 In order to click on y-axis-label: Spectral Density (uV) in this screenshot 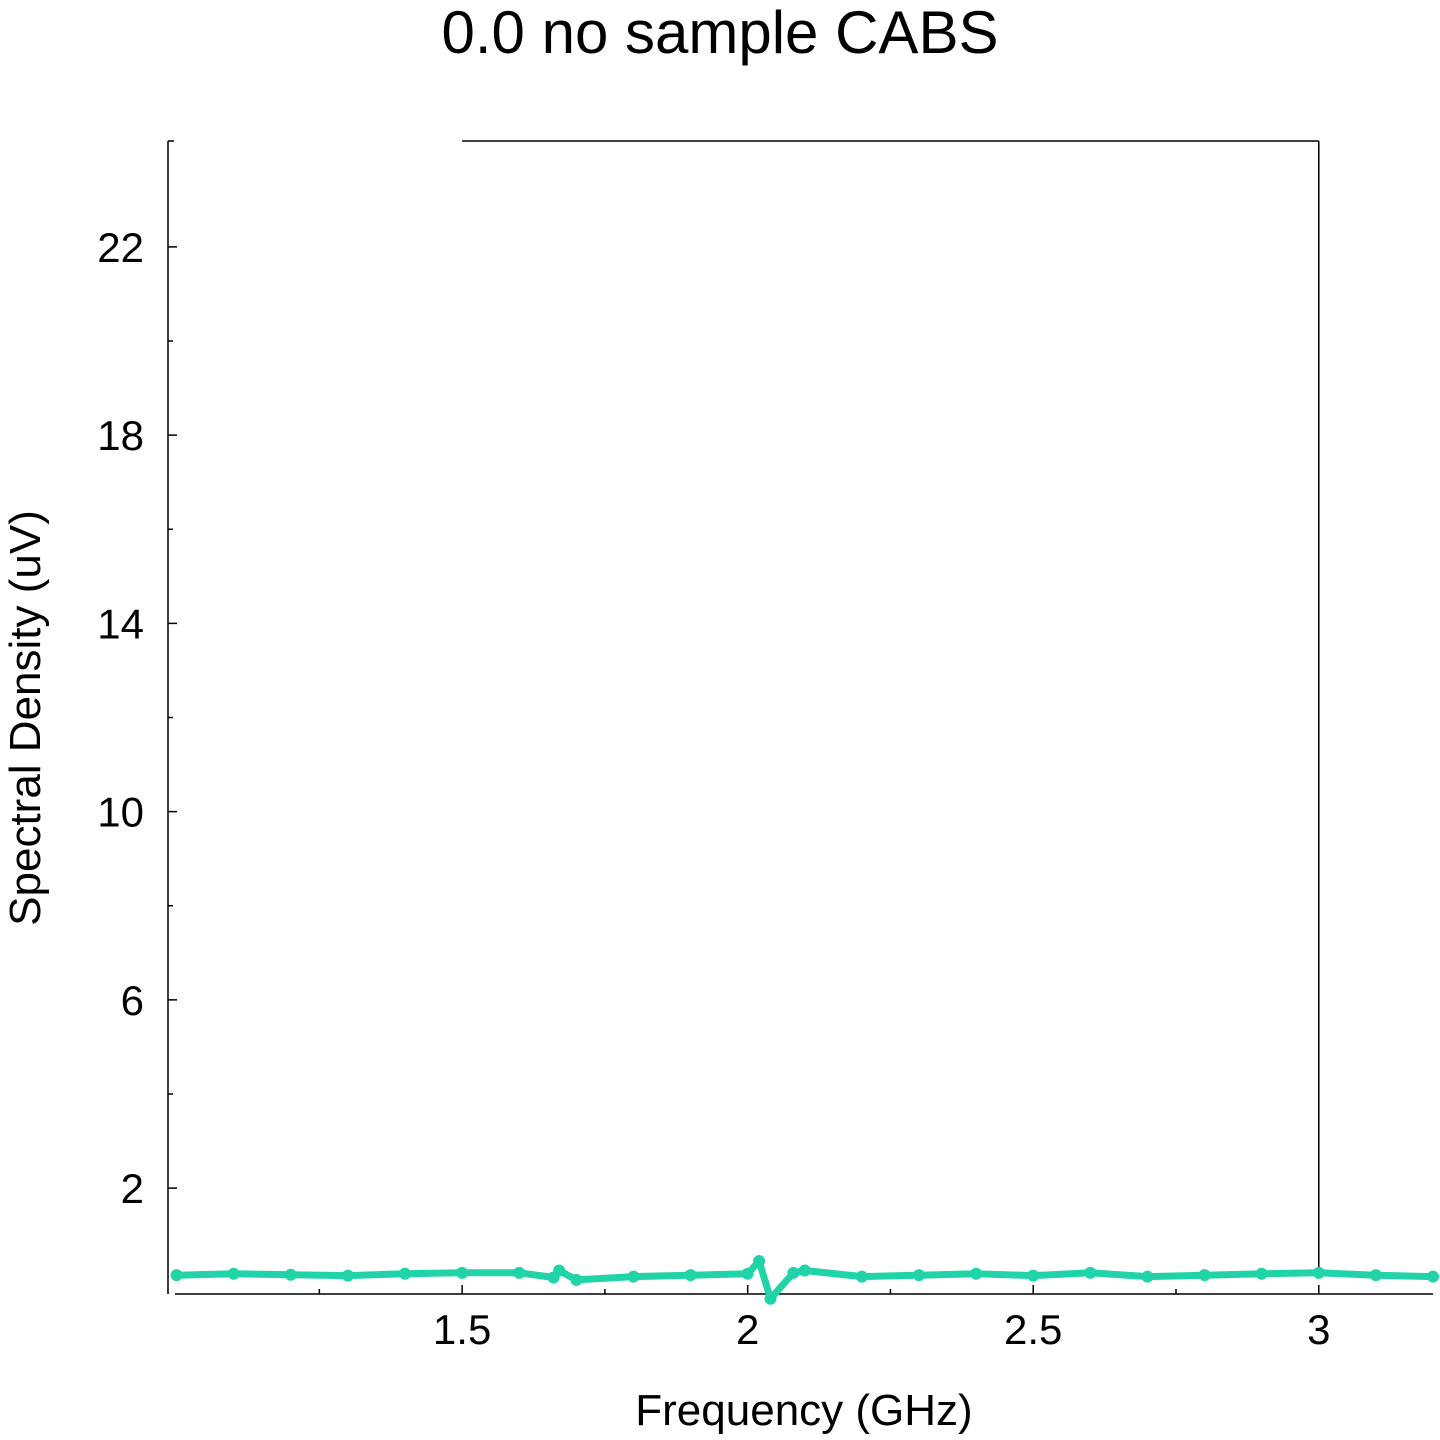, I will do `click(25, 718)`.